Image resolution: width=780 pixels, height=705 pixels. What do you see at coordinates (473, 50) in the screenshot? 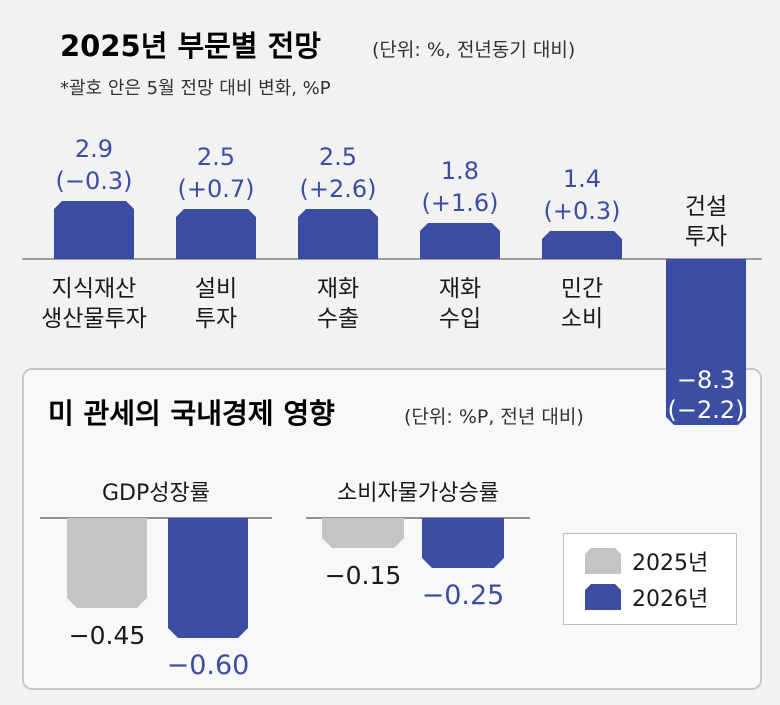
I see `chart1-subtitle: (단위: %, 전년동기 대비)` at bounding box center [473, 50].